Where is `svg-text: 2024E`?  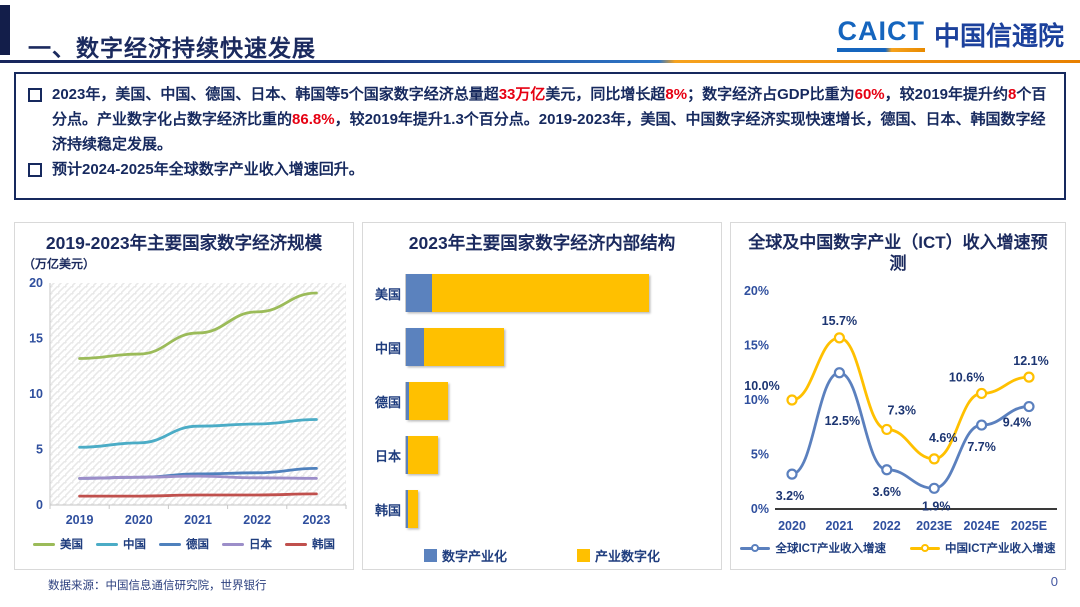
svg-text: 2024E is located at coordinates (982, 526).